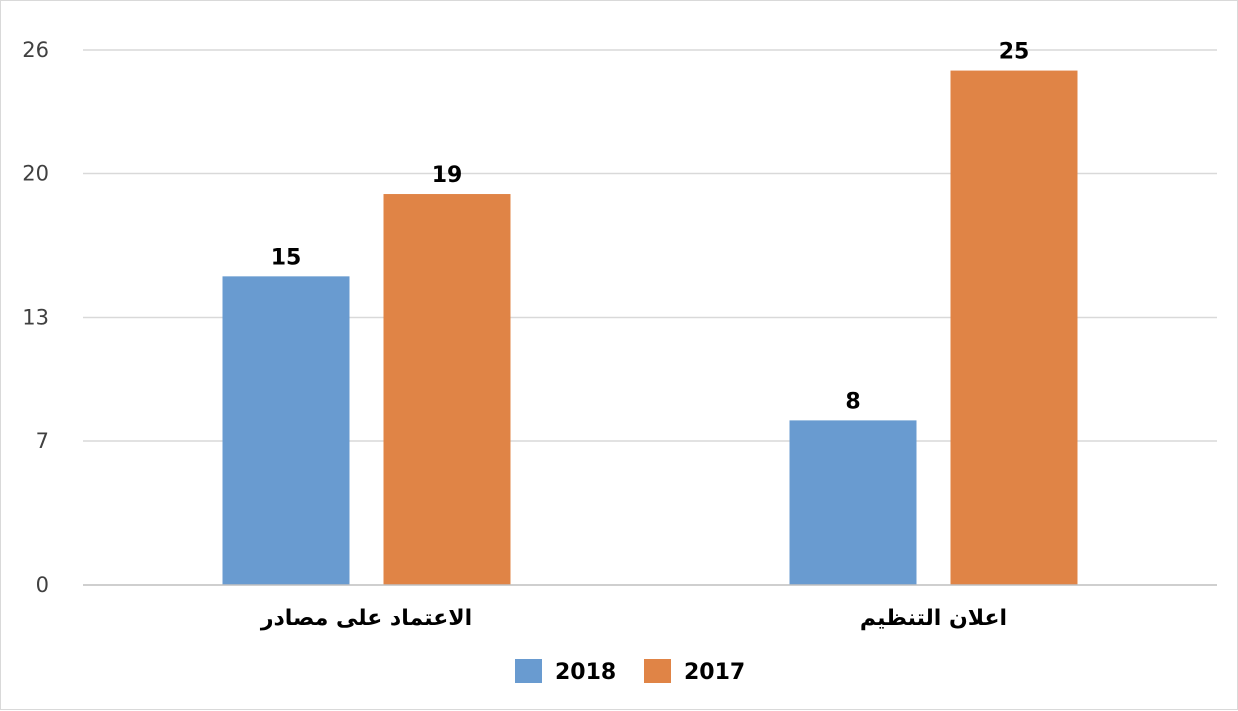 Image resolution: width=1238 pixels, height=711 pixels. Describe the element at coordinates (714, 672) in the screenshot. I see `legend-label: 2017` at that location.